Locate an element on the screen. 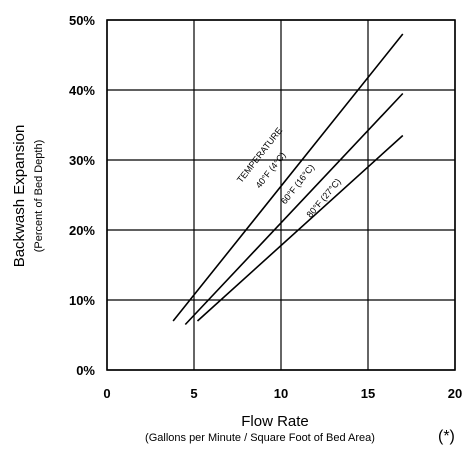  x-tick-label-1: 5 is located at coordinates (193, 393).